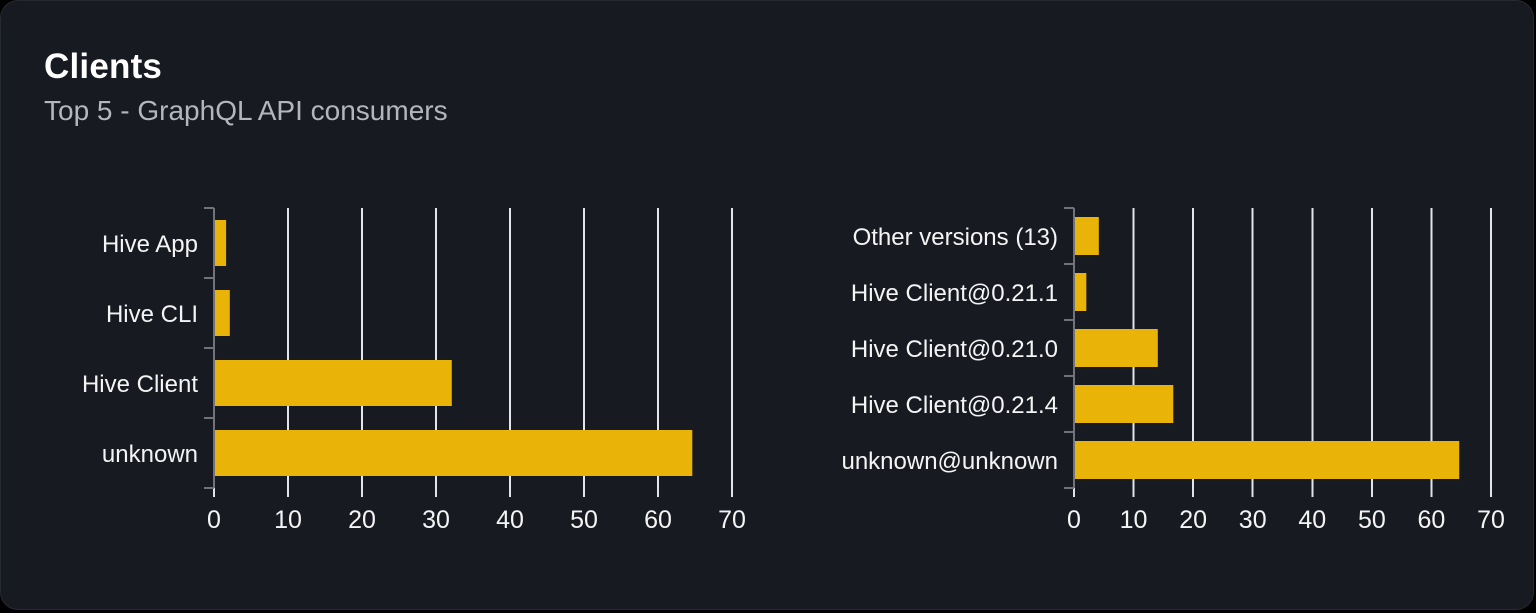 The width and height of the screenshot is (1536, 613). I want to click on category-label: Hive Client@0.21.0, so click(954, 349).